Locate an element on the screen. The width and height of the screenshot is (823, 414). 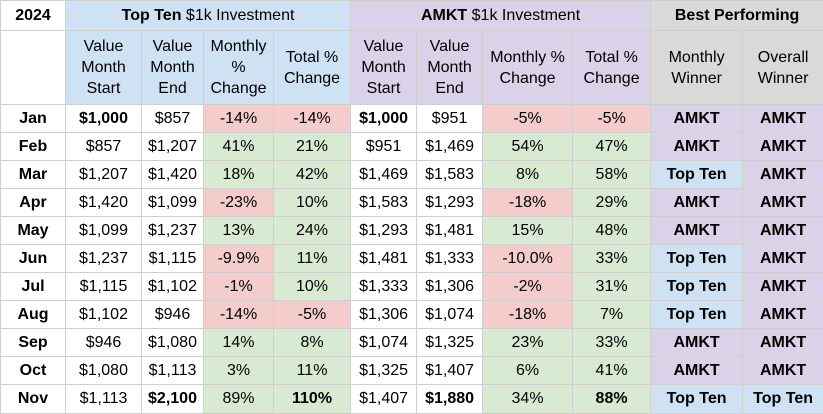
tt-end-cell: $2,100 is located at coordinates (172, 399).